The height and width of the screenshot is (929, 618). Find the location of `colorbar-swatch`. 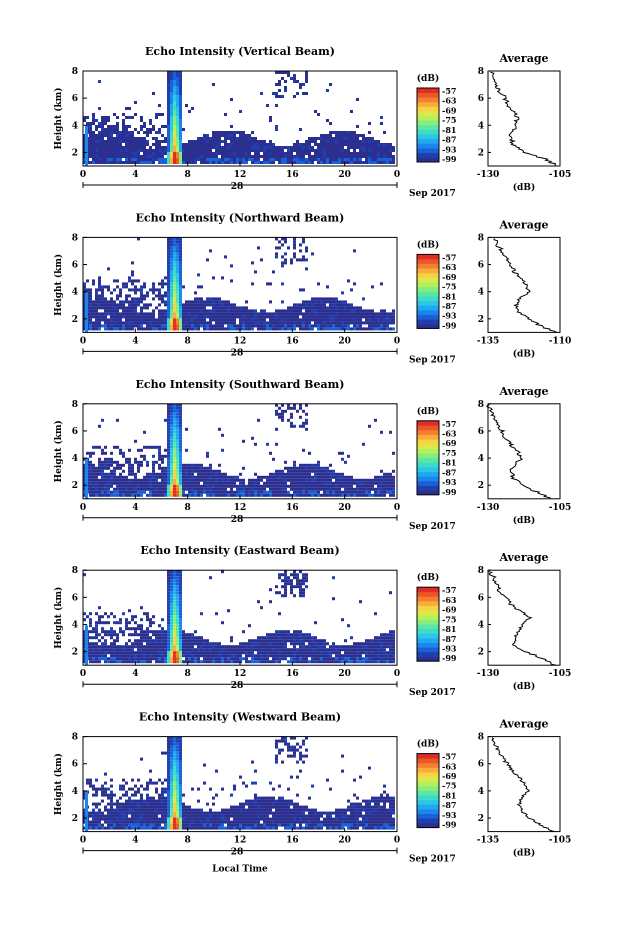

colorbar-swatch is located at coordinates (428, 132).